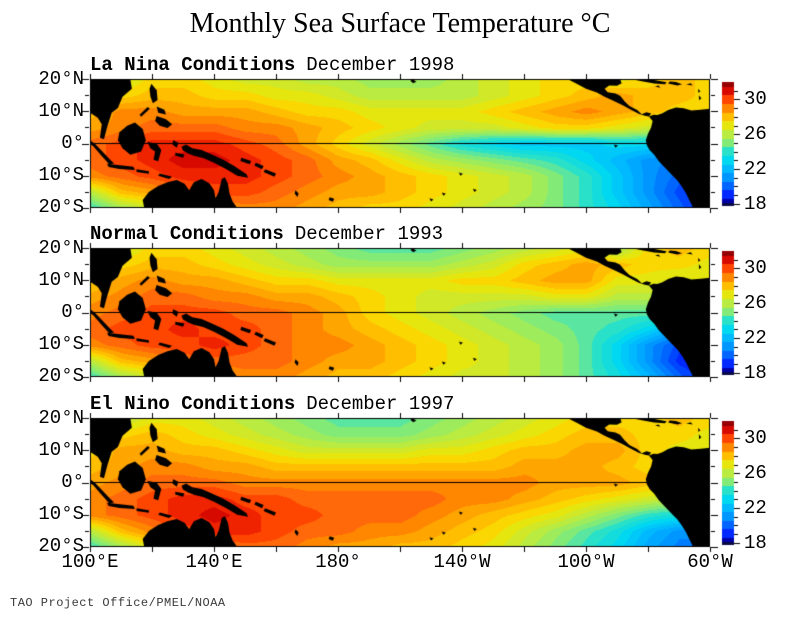 Image resolution: width=800 pixels, height=619 pixels. I want to click on panel-label-normal: Normal Conditions December 1993, so click(266, 234).